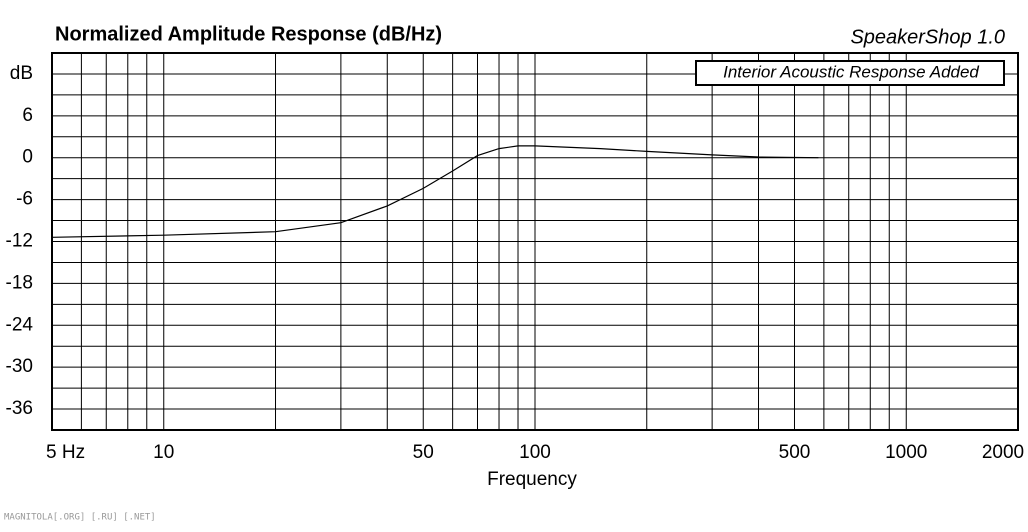  I want to click on x-tick-label: 500, so click(795, 452).